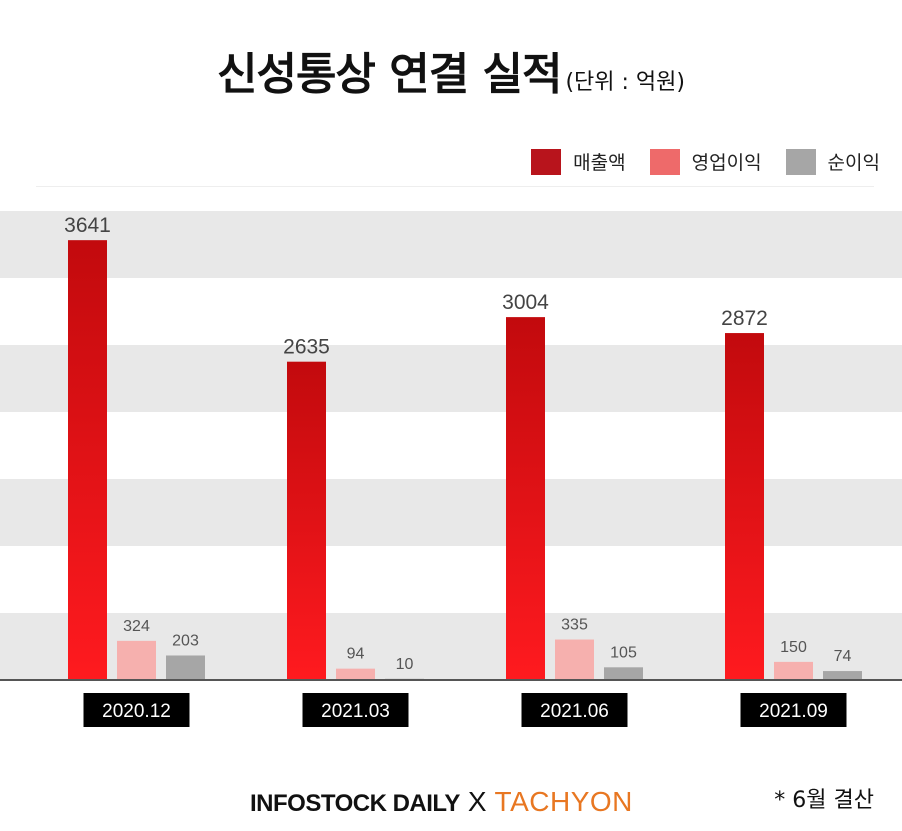  I want to click on bar-operating-profit-2021.09, so click(793, 670).